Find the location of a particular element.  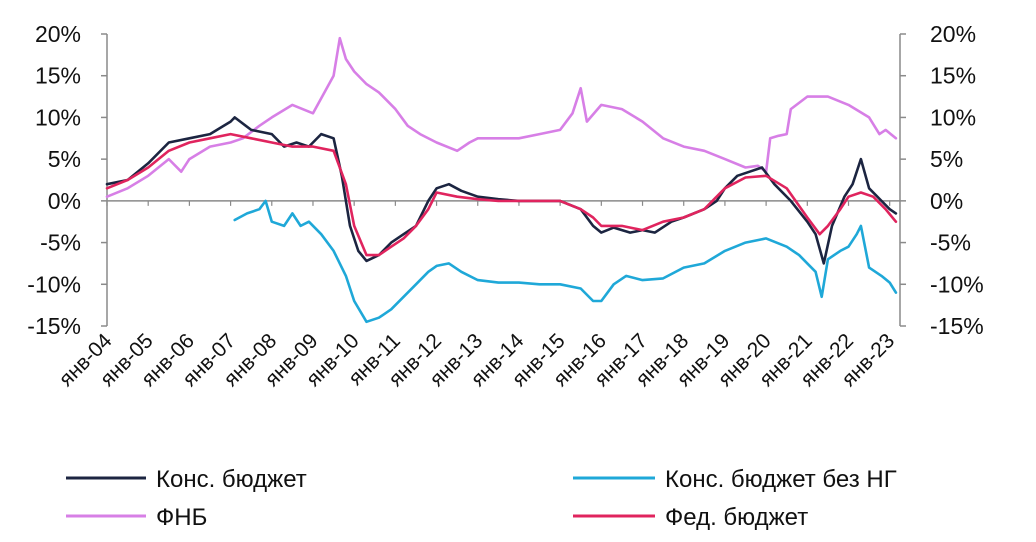

y-tick-label-left: 20% is located at coordinates (58, 34).